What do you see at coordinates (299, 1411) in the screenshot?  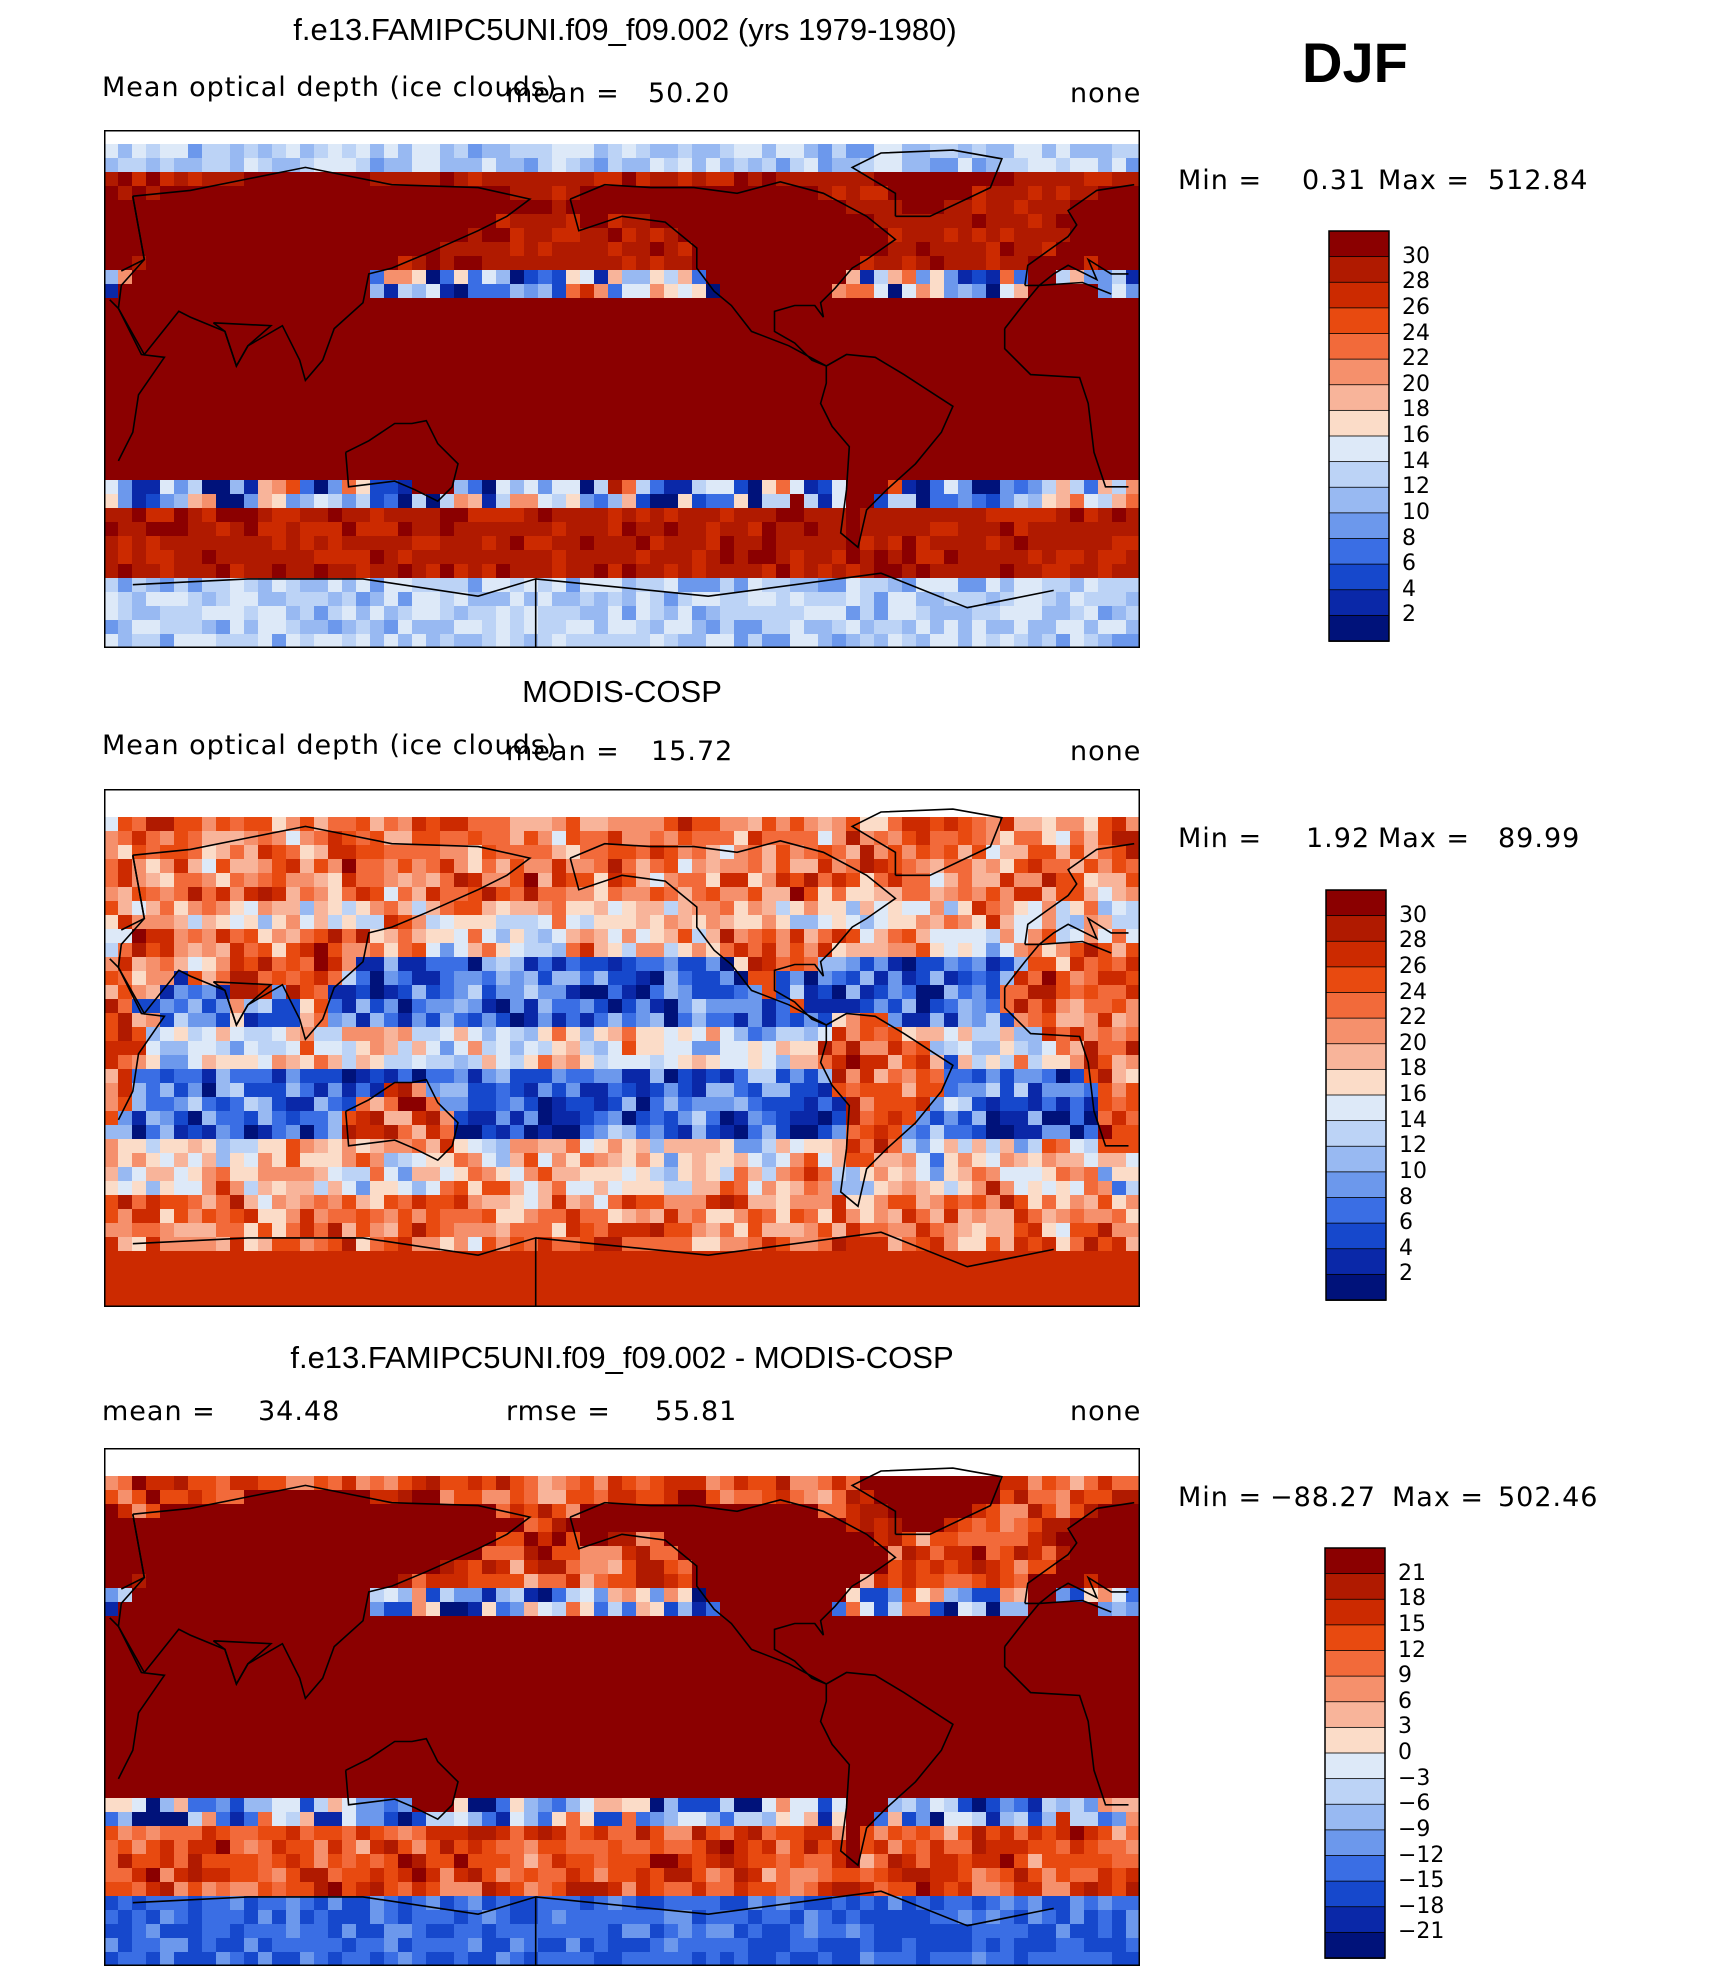 I see `panel-3-mean-value: 34.48` at bounding box center [299, 1411].